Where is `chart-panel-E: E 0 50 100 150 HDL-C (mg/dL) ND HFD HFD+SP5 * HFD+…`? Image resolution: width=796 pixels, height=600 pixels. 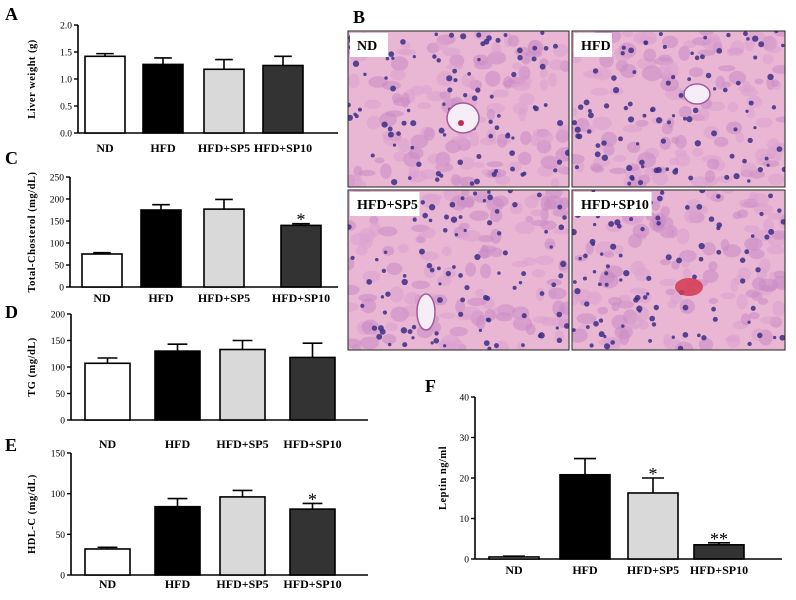 chart-panel-E: E 0 50 100 150 HDL-C (mg/dL) ND HFD HFD+SP5 * HFD+… is located at coordinates (186, 513).